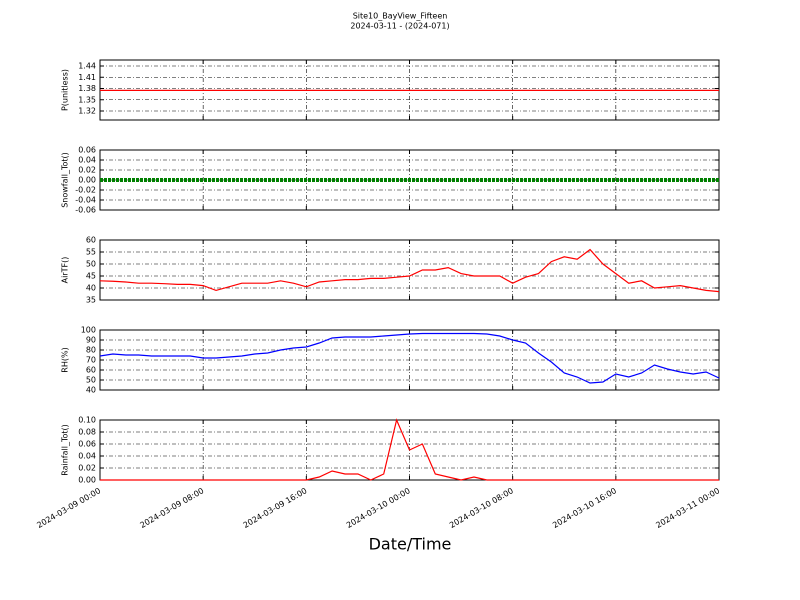 This screenshot has height=600, width=800. Describe the element at coordinates (399, 26) in the screenshot. I see `chart-subtitle: 2024-03-11 - (2024-071)` at that location.